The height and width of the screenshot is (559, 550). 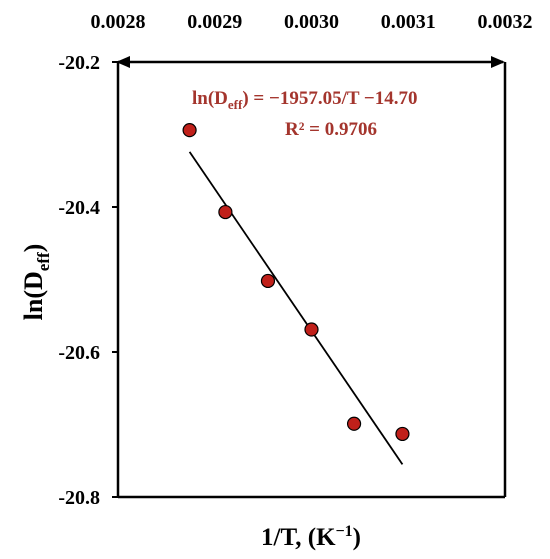 What do you see at coordinates (505, 22) in the screenshot?
I see `x-tick-label: 0.0032` at bounding box center [505, 22].